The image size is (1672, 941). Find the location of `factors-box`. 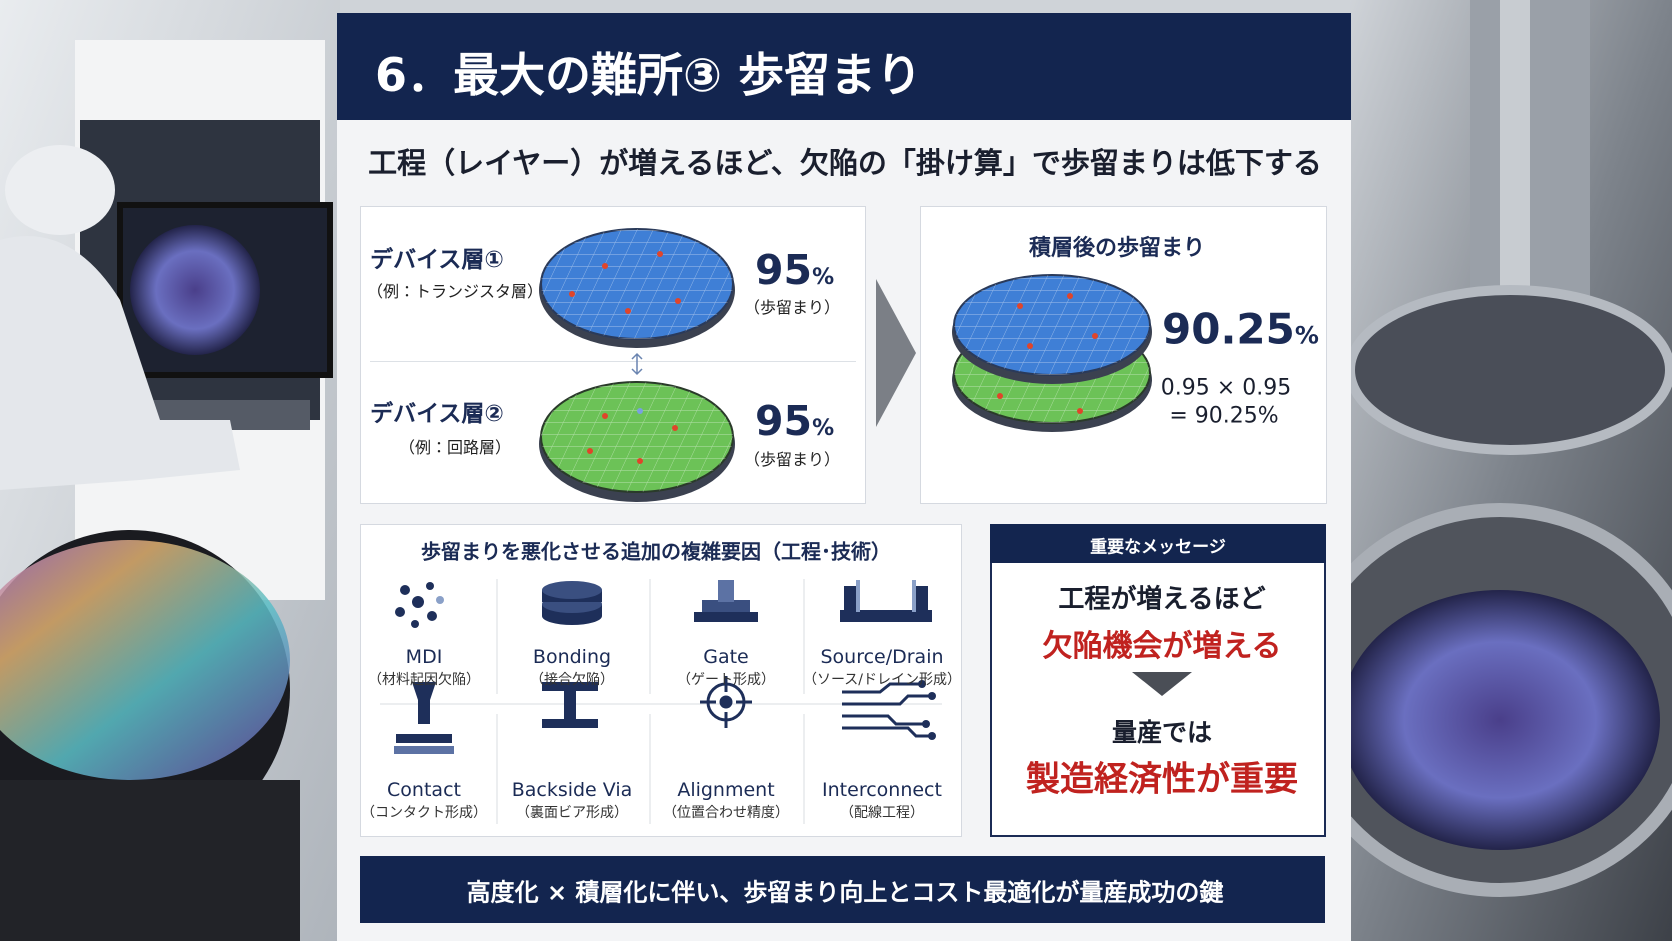

factors-box is located at coordinates (661, 680).